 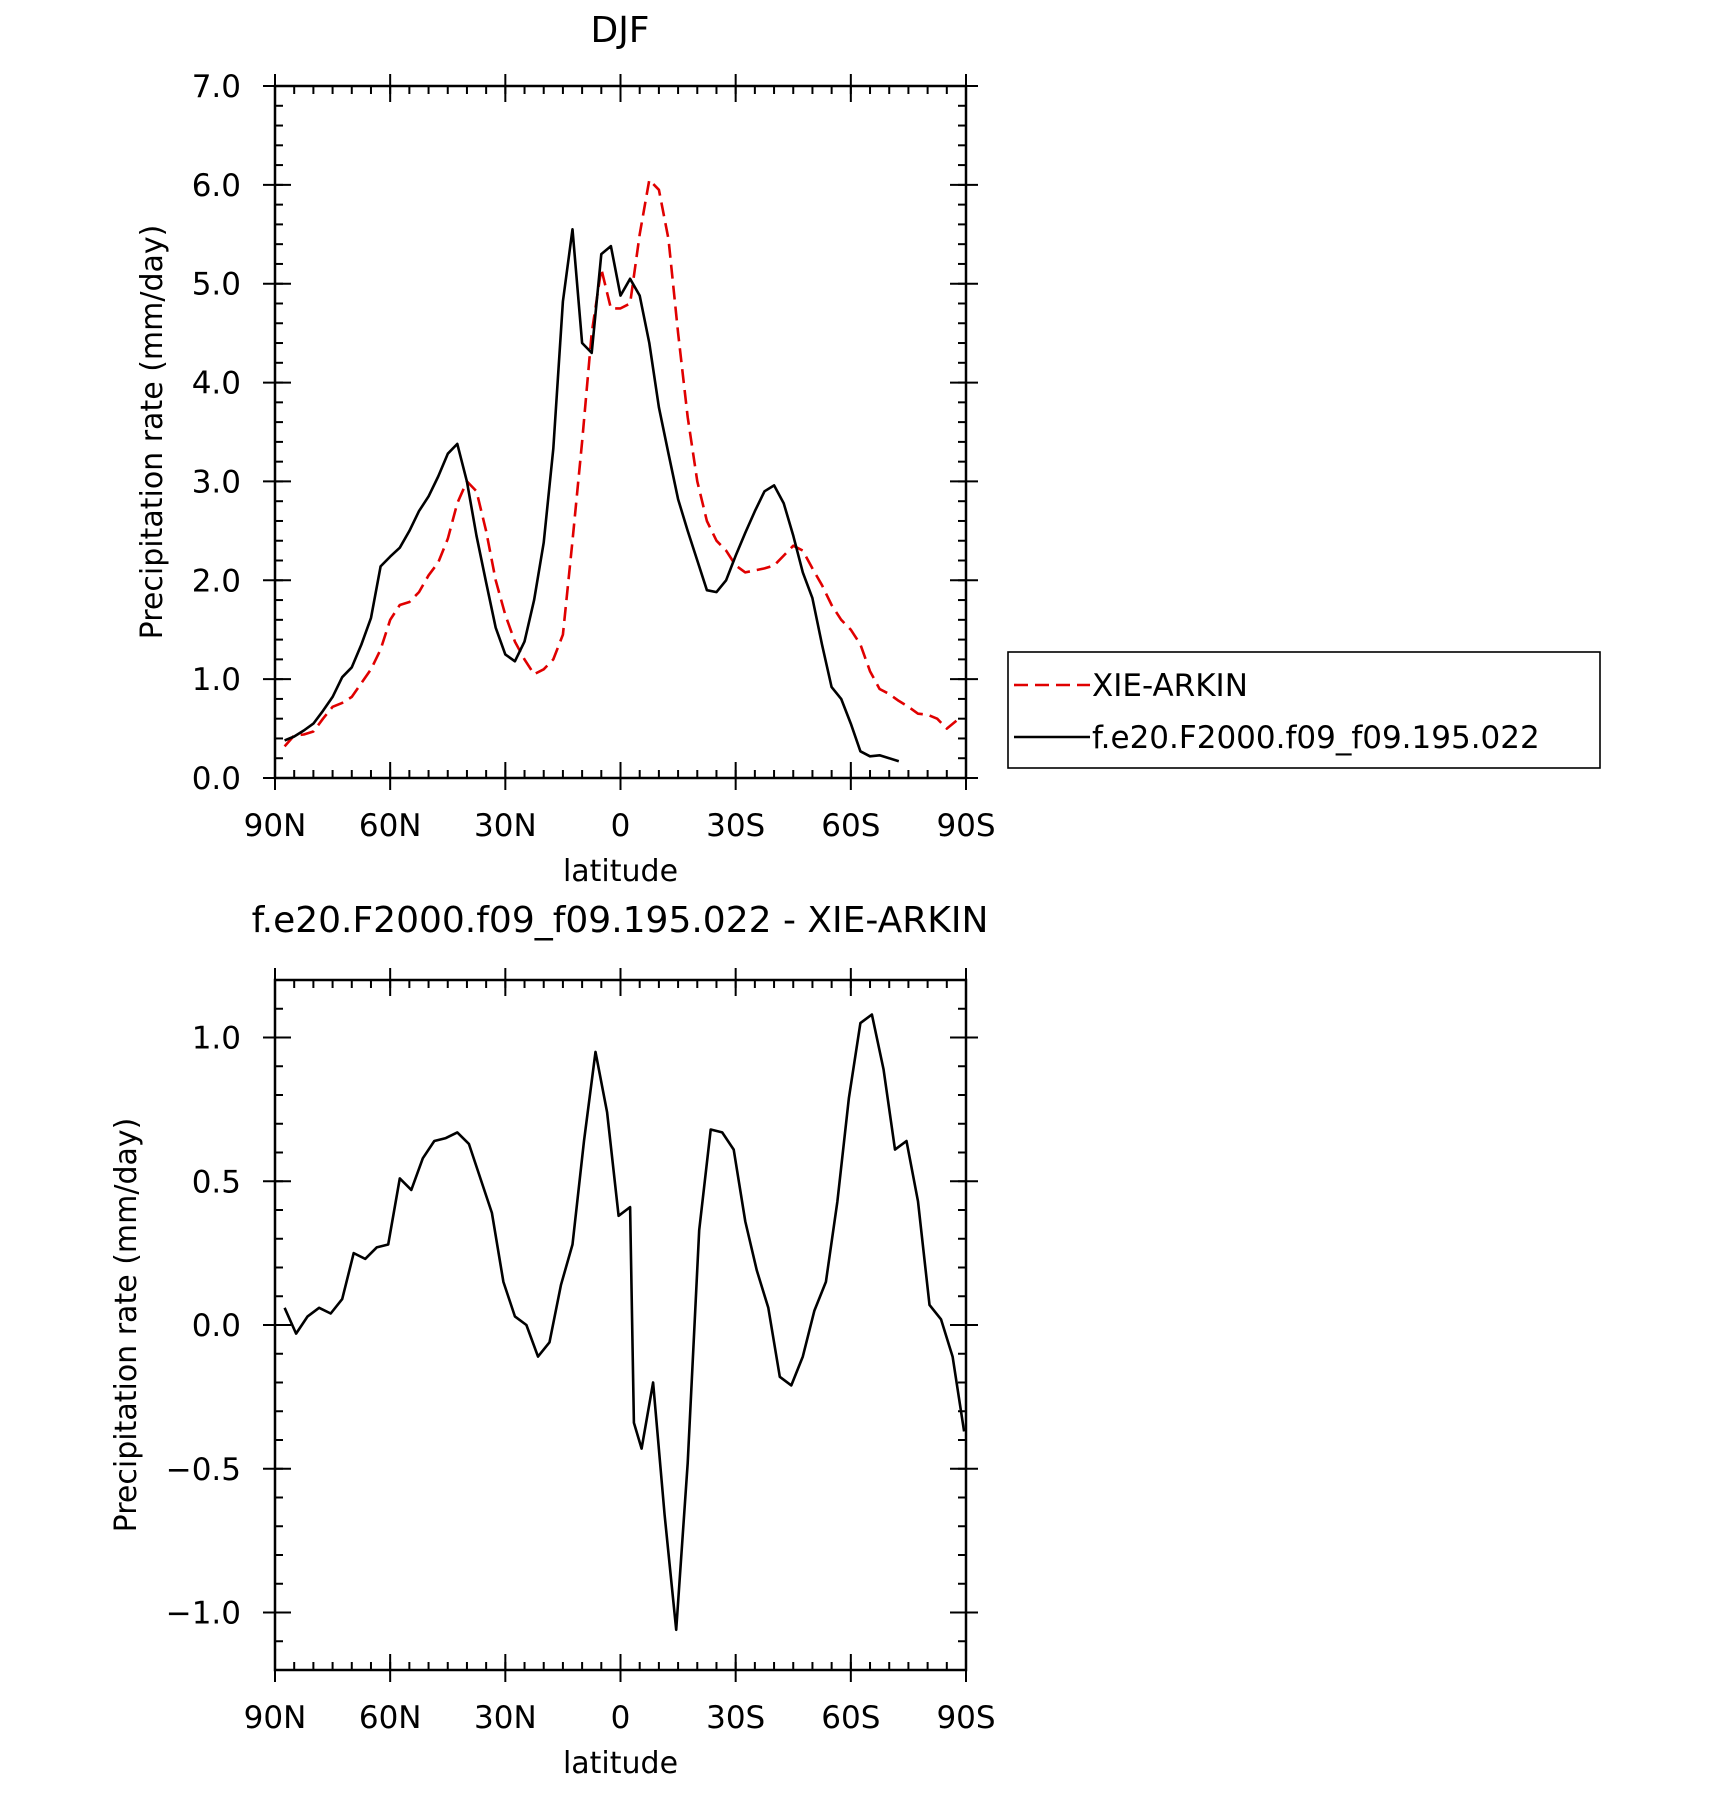 I want to click on chart-0-x-tick-label: 30N, so click(x=505, y=826).